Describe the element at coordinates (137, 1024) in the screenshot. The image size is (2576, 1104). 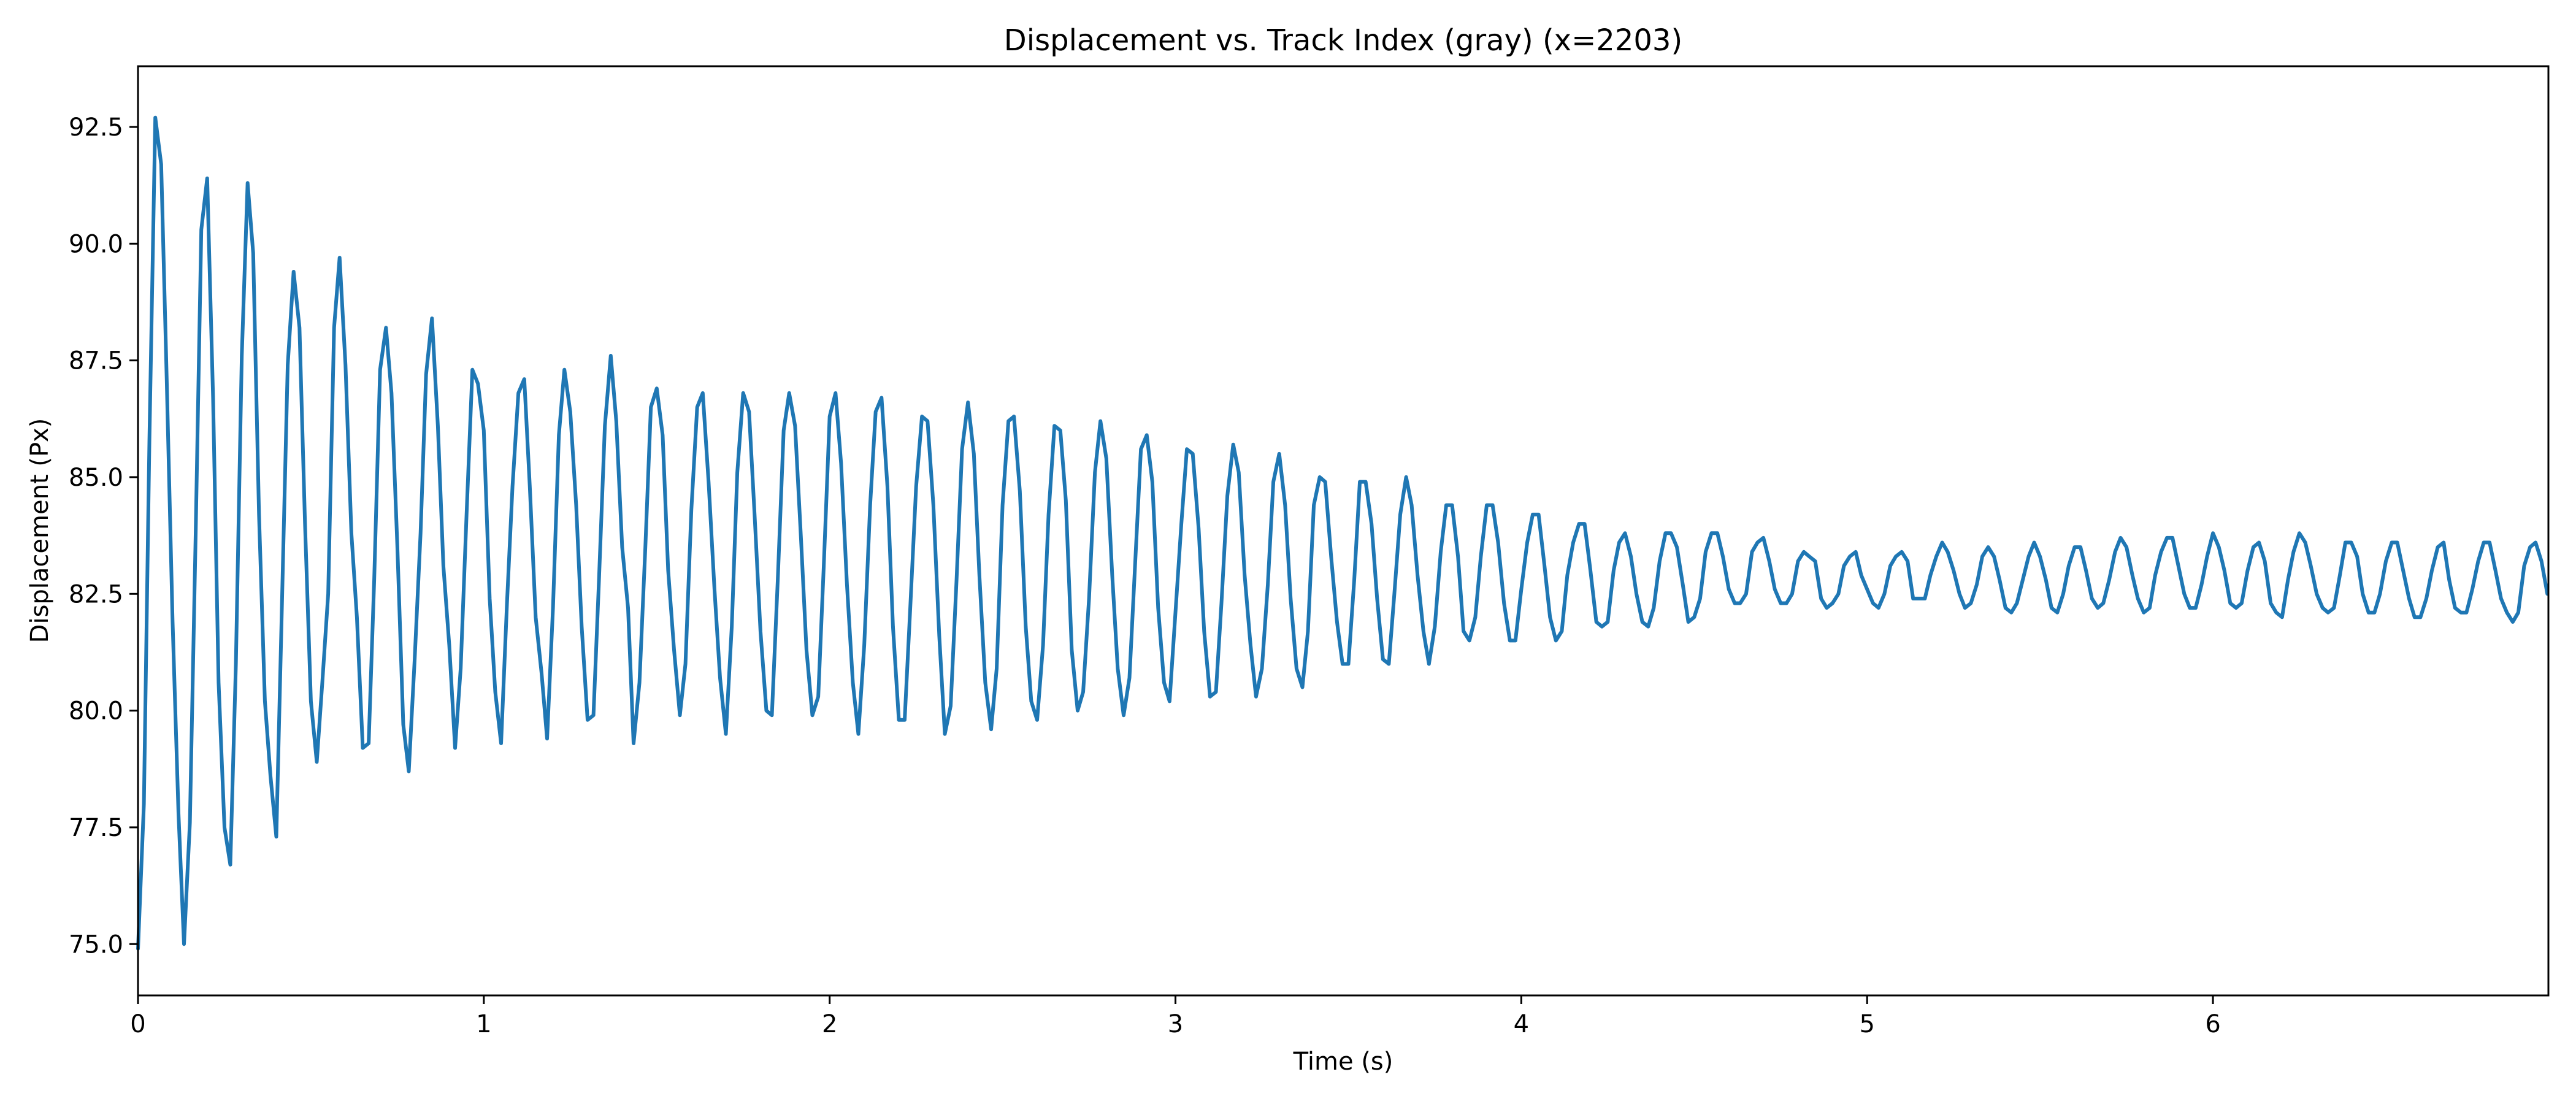
I see `x-tick-label: 0` at that location.